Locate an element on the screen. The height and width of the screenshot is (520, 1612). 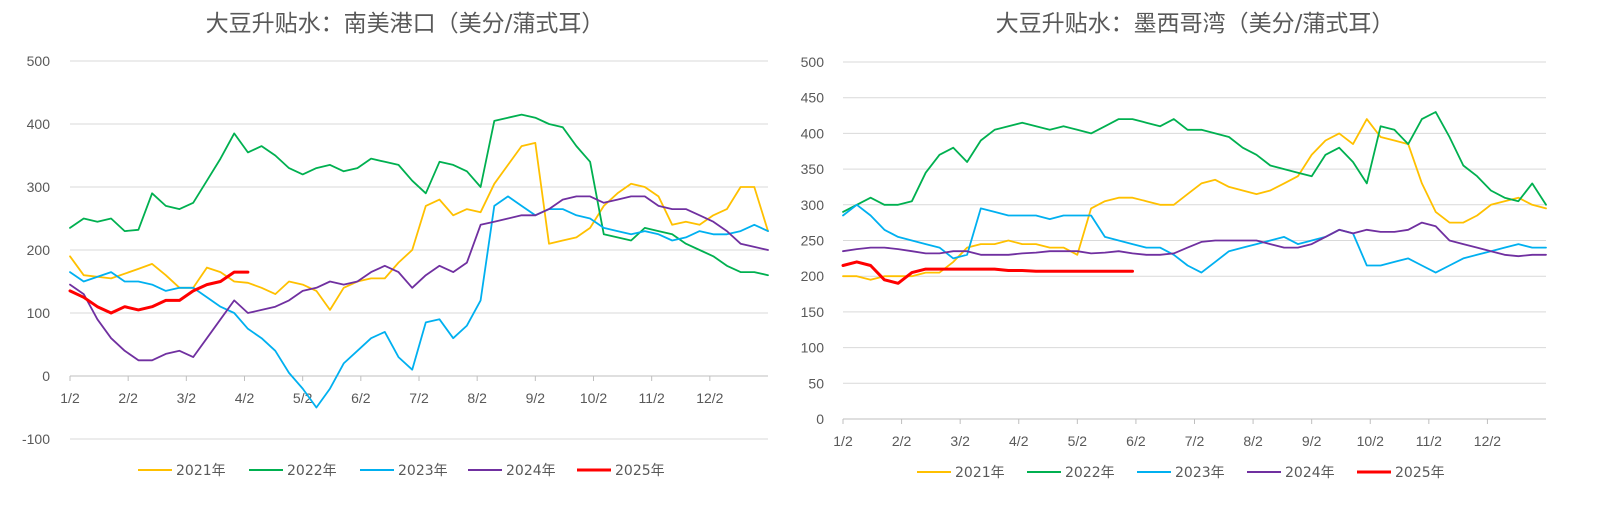
y-tick-label: 450 is located at coordinates (813, 98).